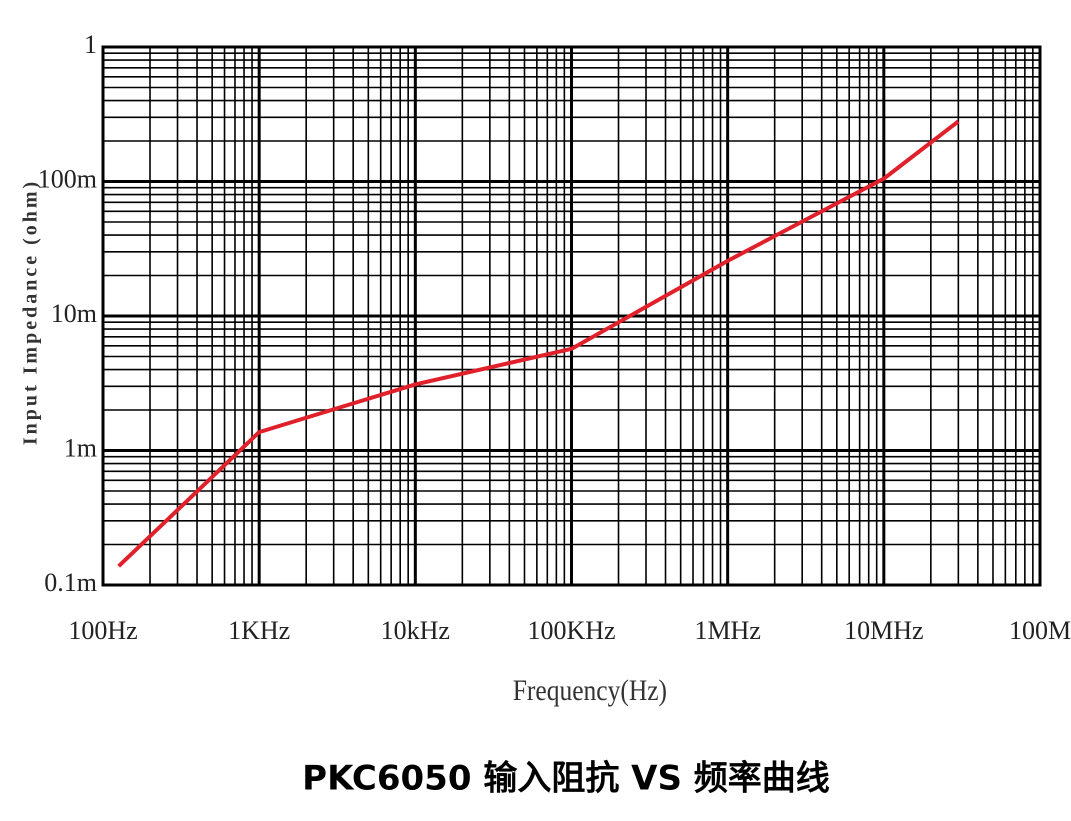 The width and height of the screenshot is (1071, 821). What do you see at coordinates (90, 44) in the screenshot?
I see `y-tick-label: 1` at bounding box center [90, 44].